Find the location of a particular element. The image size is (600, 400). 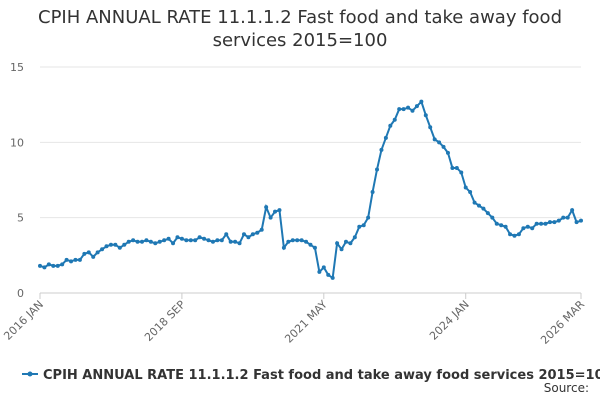

x-tick-label: 2021 MAY is located at coordinates (306, 322).